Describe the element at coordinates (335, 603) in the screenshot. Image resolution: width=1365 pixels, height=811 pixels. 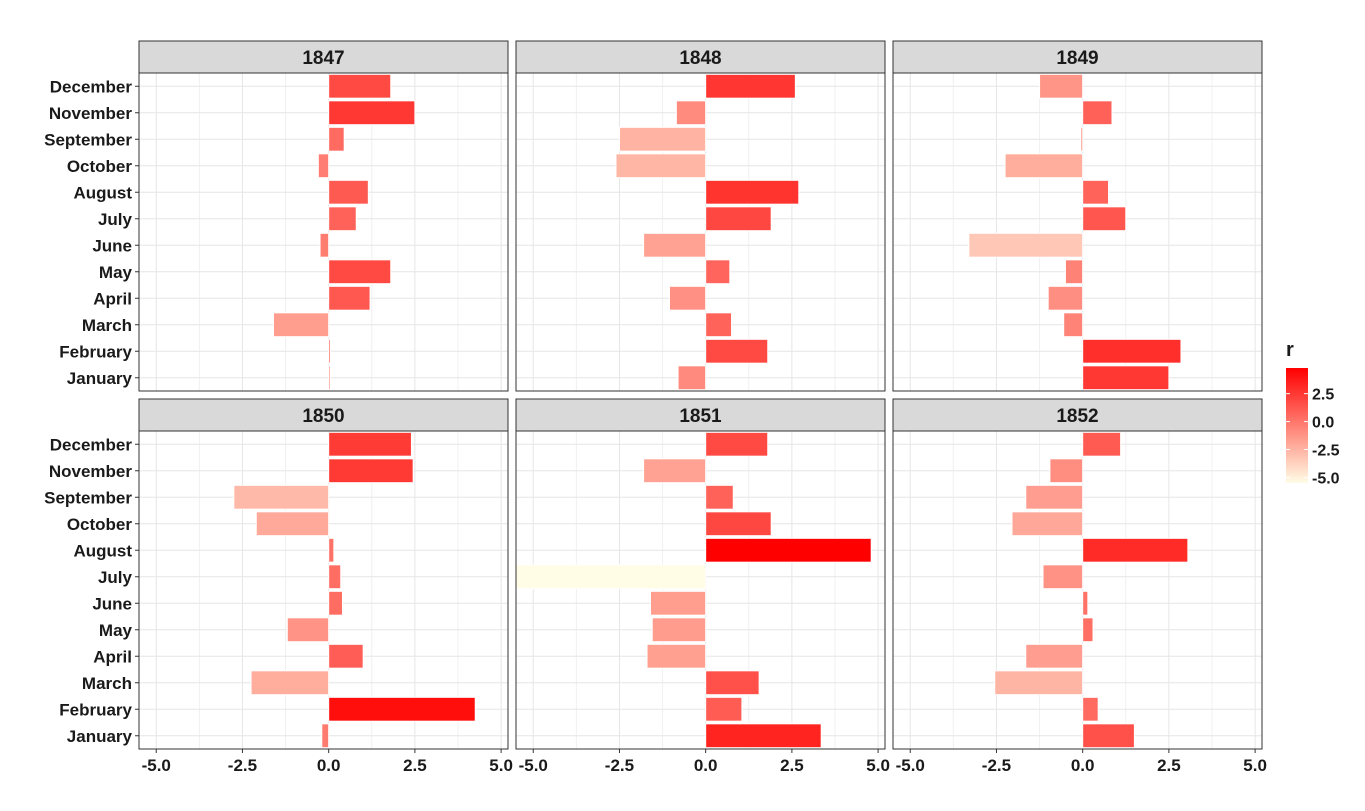
I see `bar-1850-june` at that location.